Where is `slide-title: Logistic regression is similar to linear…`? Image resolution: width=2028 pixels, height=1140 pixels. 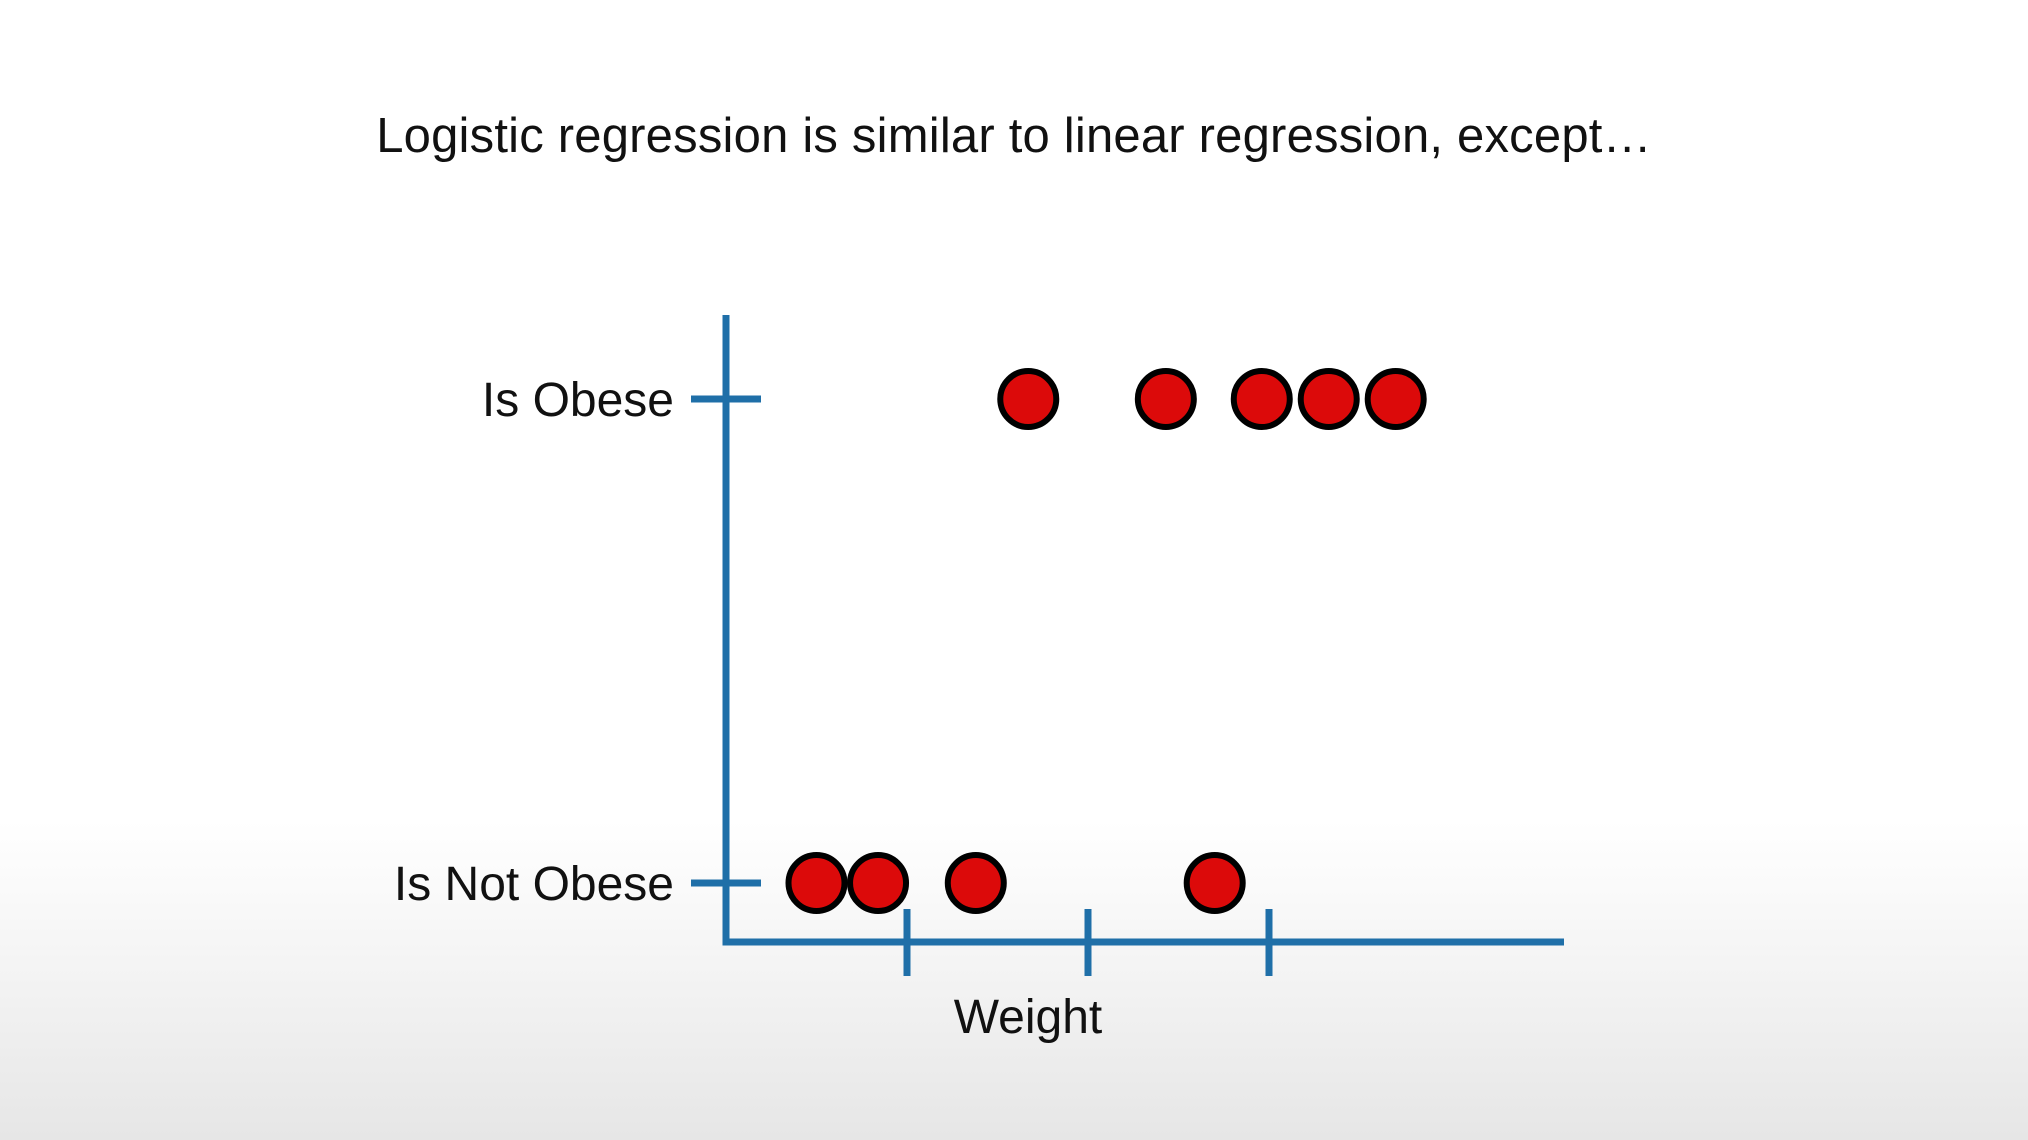 slide-title: Logistic regression is similar to linear… is located at coordinates (1014, 136).